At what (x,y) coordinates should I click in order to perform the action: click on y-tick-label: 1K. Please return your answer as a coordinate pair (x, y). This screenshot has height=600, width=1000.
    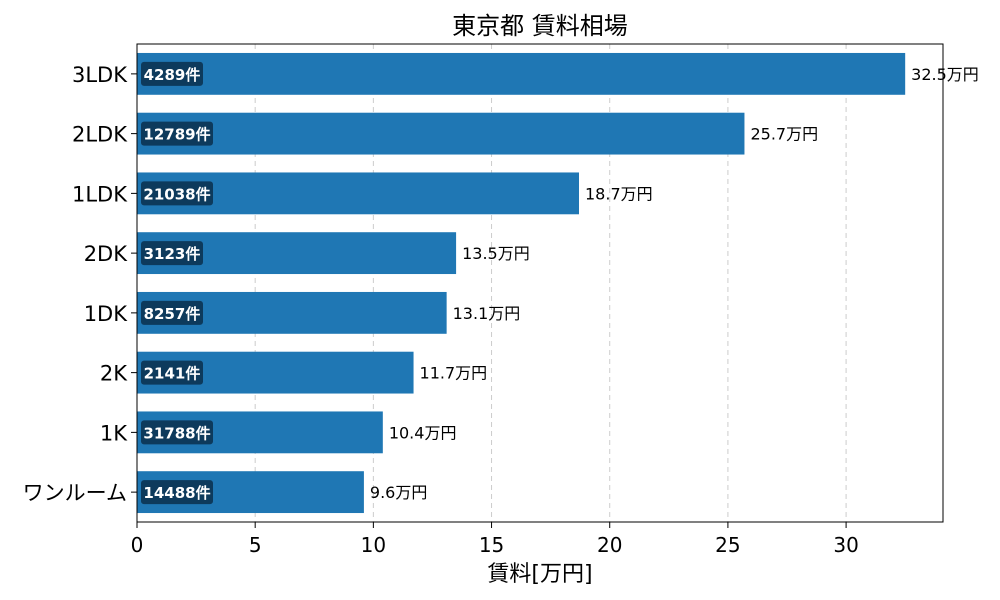
    Looking at the image, I should click on (114, 433).